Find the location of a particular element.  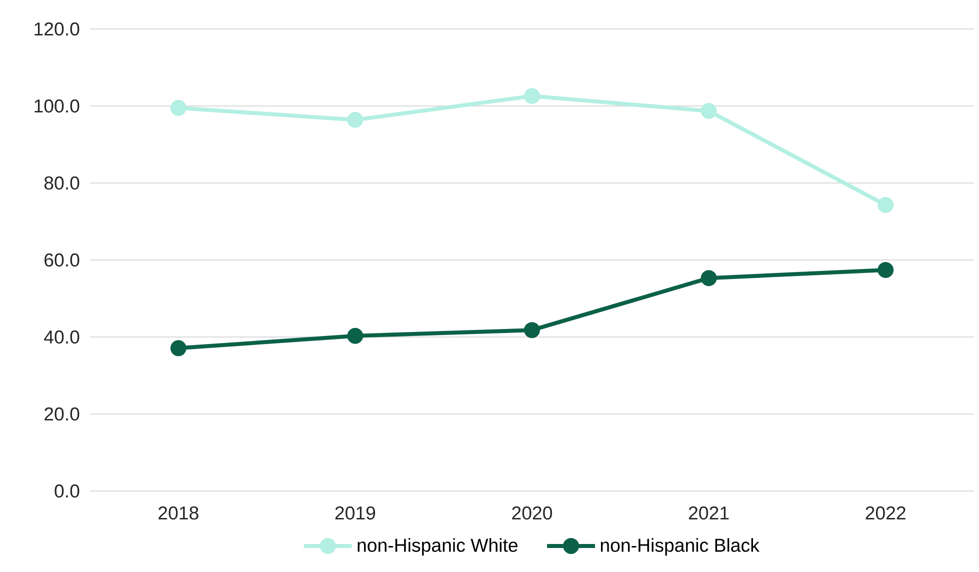

x-tick-label: 2022 is located at coordinates (886, 513).